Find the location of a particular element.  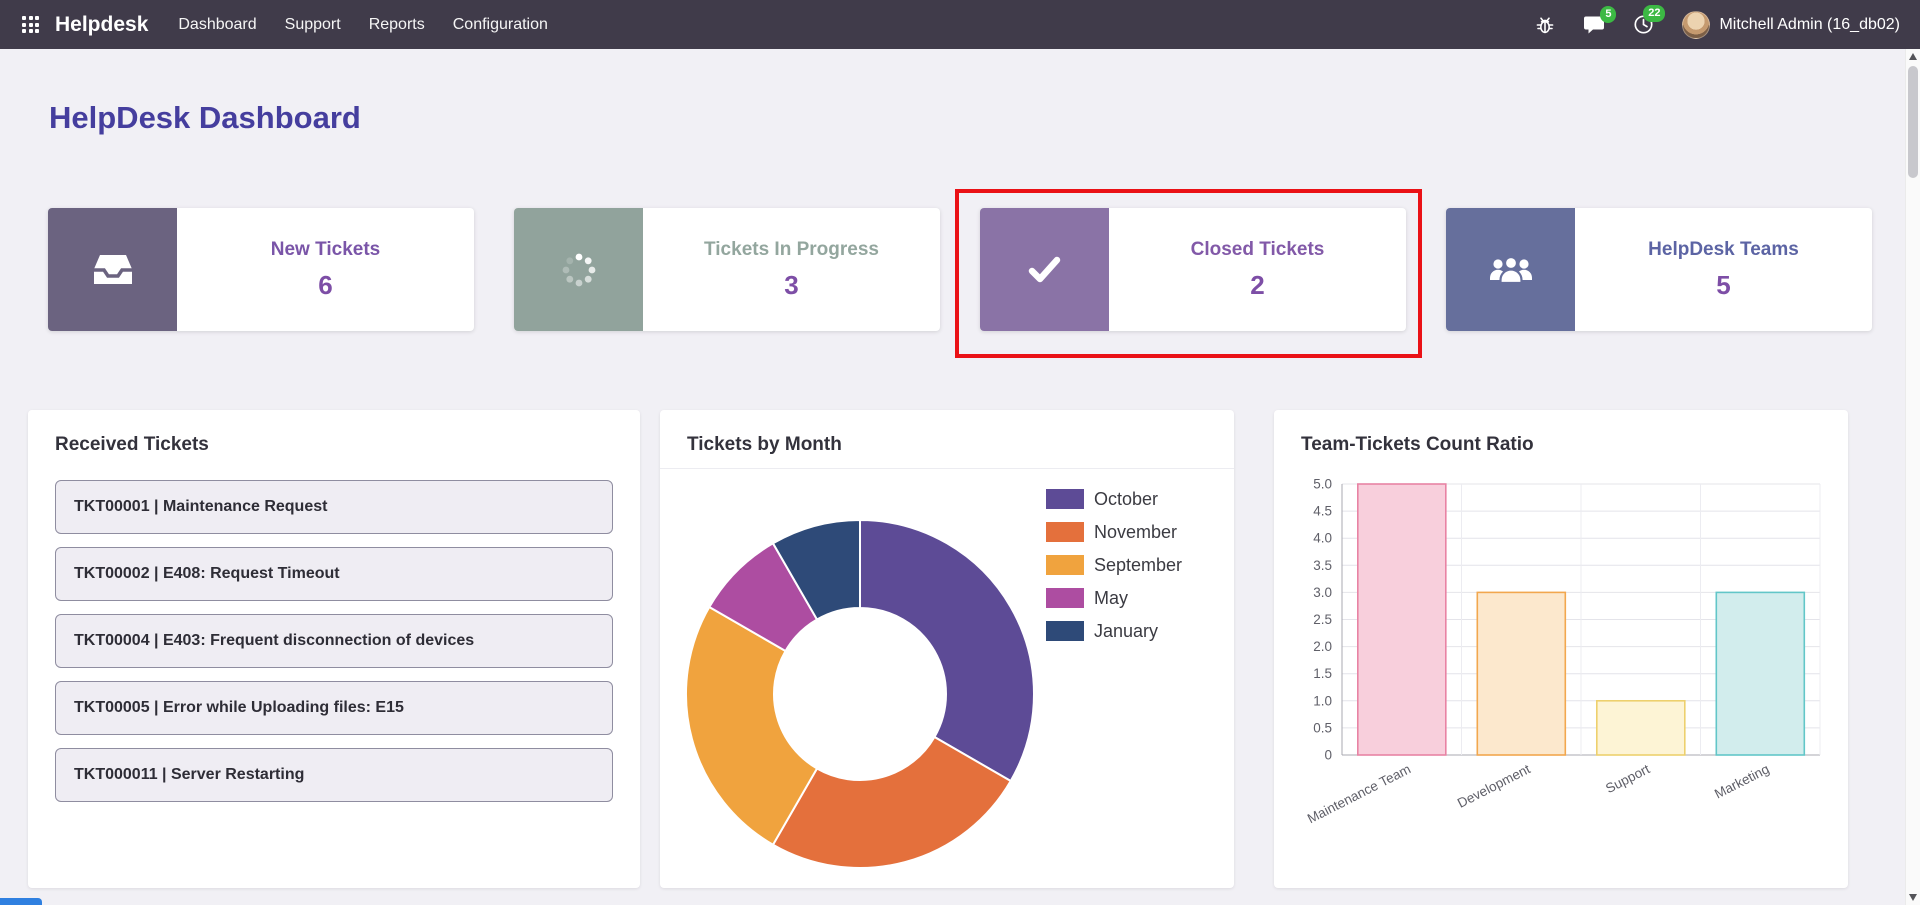

donut-svg is located at coordinates (860, 693).